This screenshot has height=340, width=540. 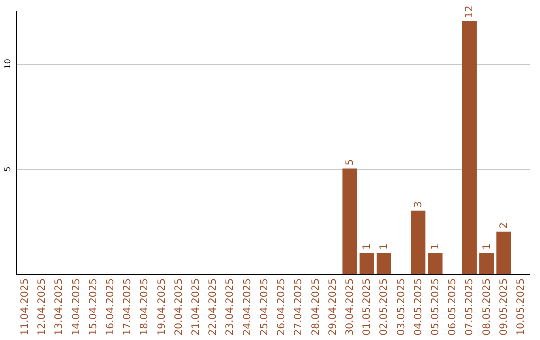 What do you see at coordinates (402, 307) in the screenshot?
I see `x-tick-label: 03.05.2025` at bounding box center [402, 307].